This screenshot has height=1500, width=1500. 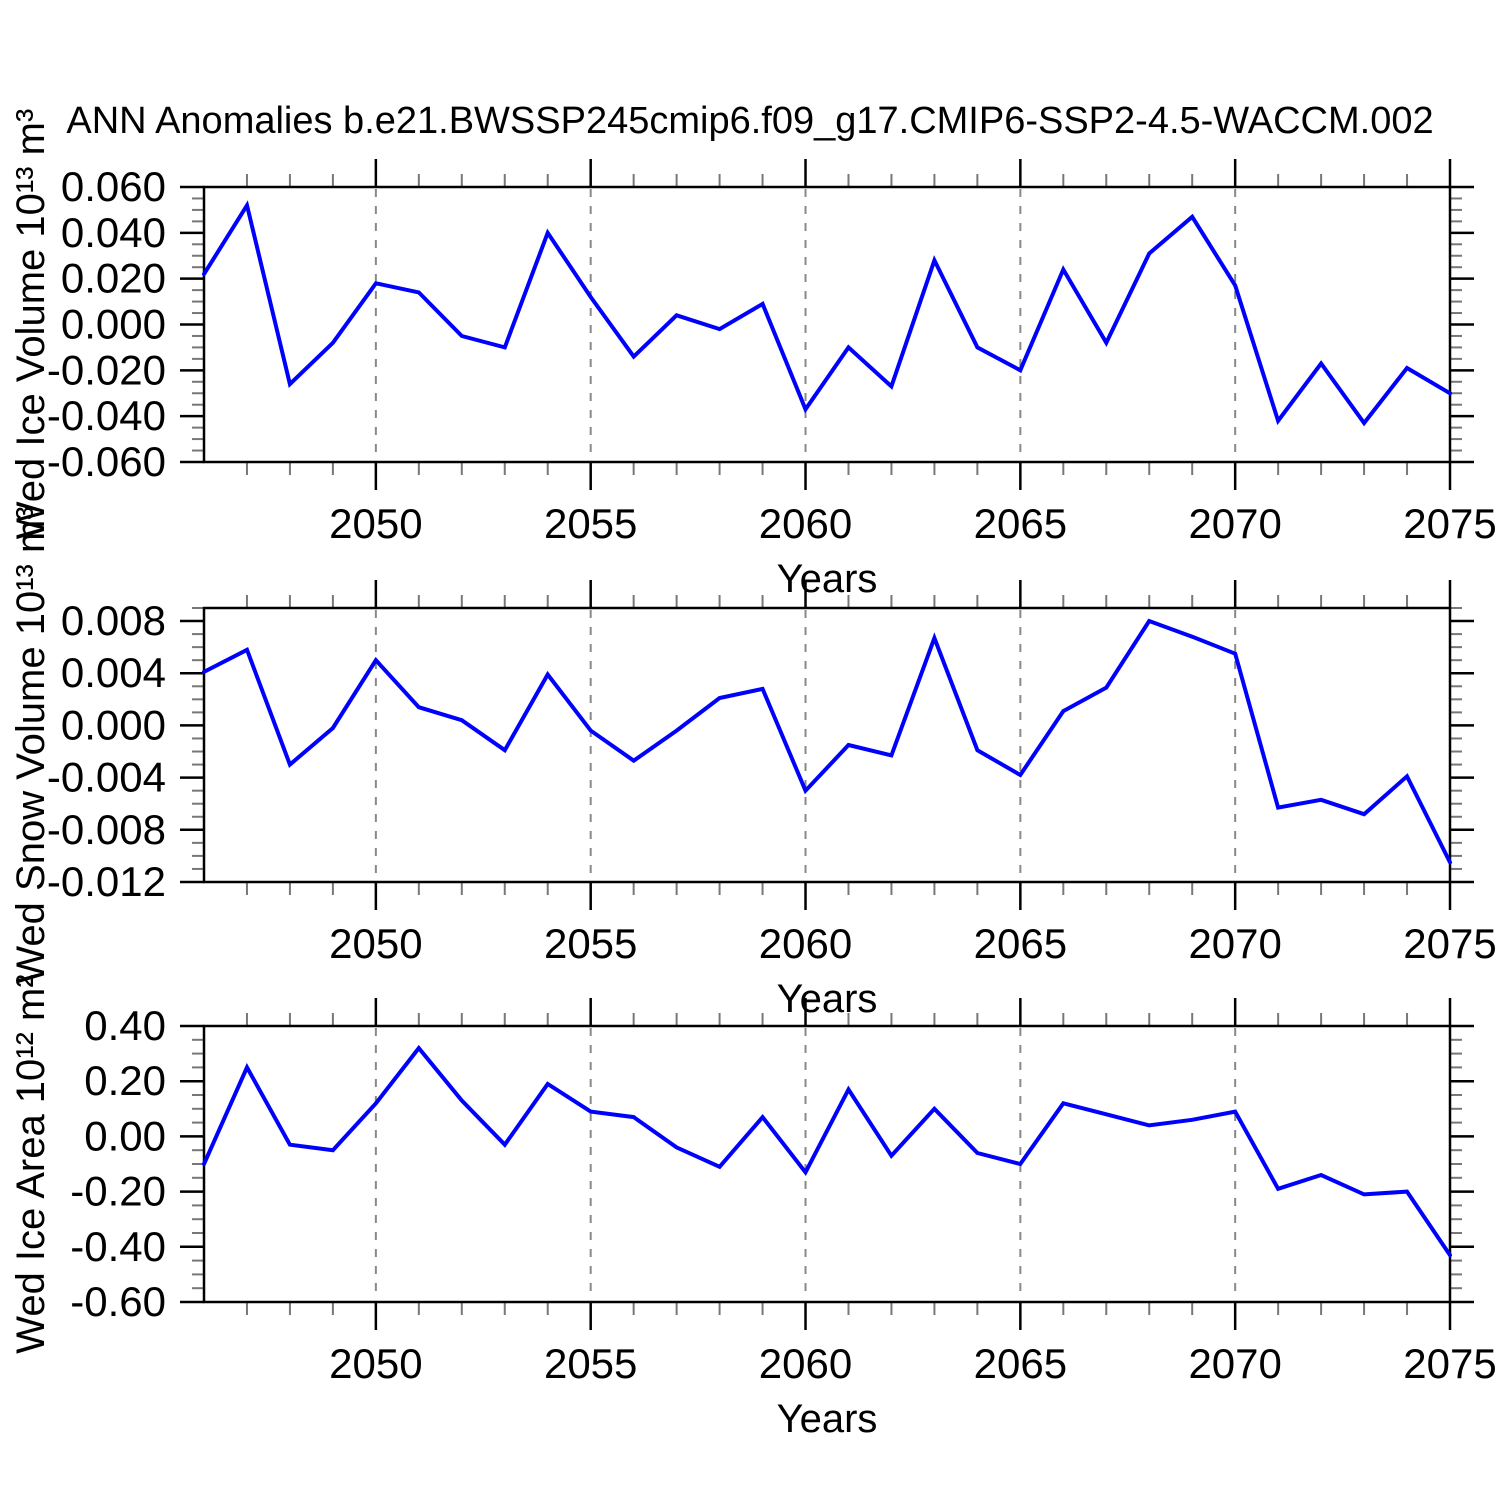 What do you see at coordinates (113, 186) in the screenshot?
I see `y-tick-label: 0.060` at bounding box center [113, 186].